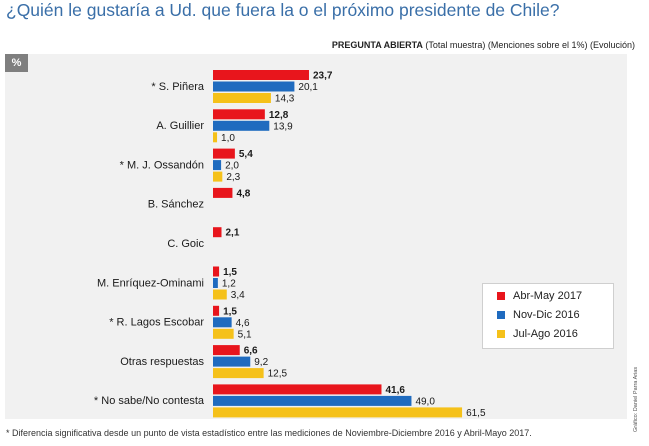 Image resolution: width=649 pixels, height=446 pixels. Describe the element at coordinates (278, 374) in the screenshot. I see `value-label-otras-respuestas-jul-ago-2016: 12,5` at that location.